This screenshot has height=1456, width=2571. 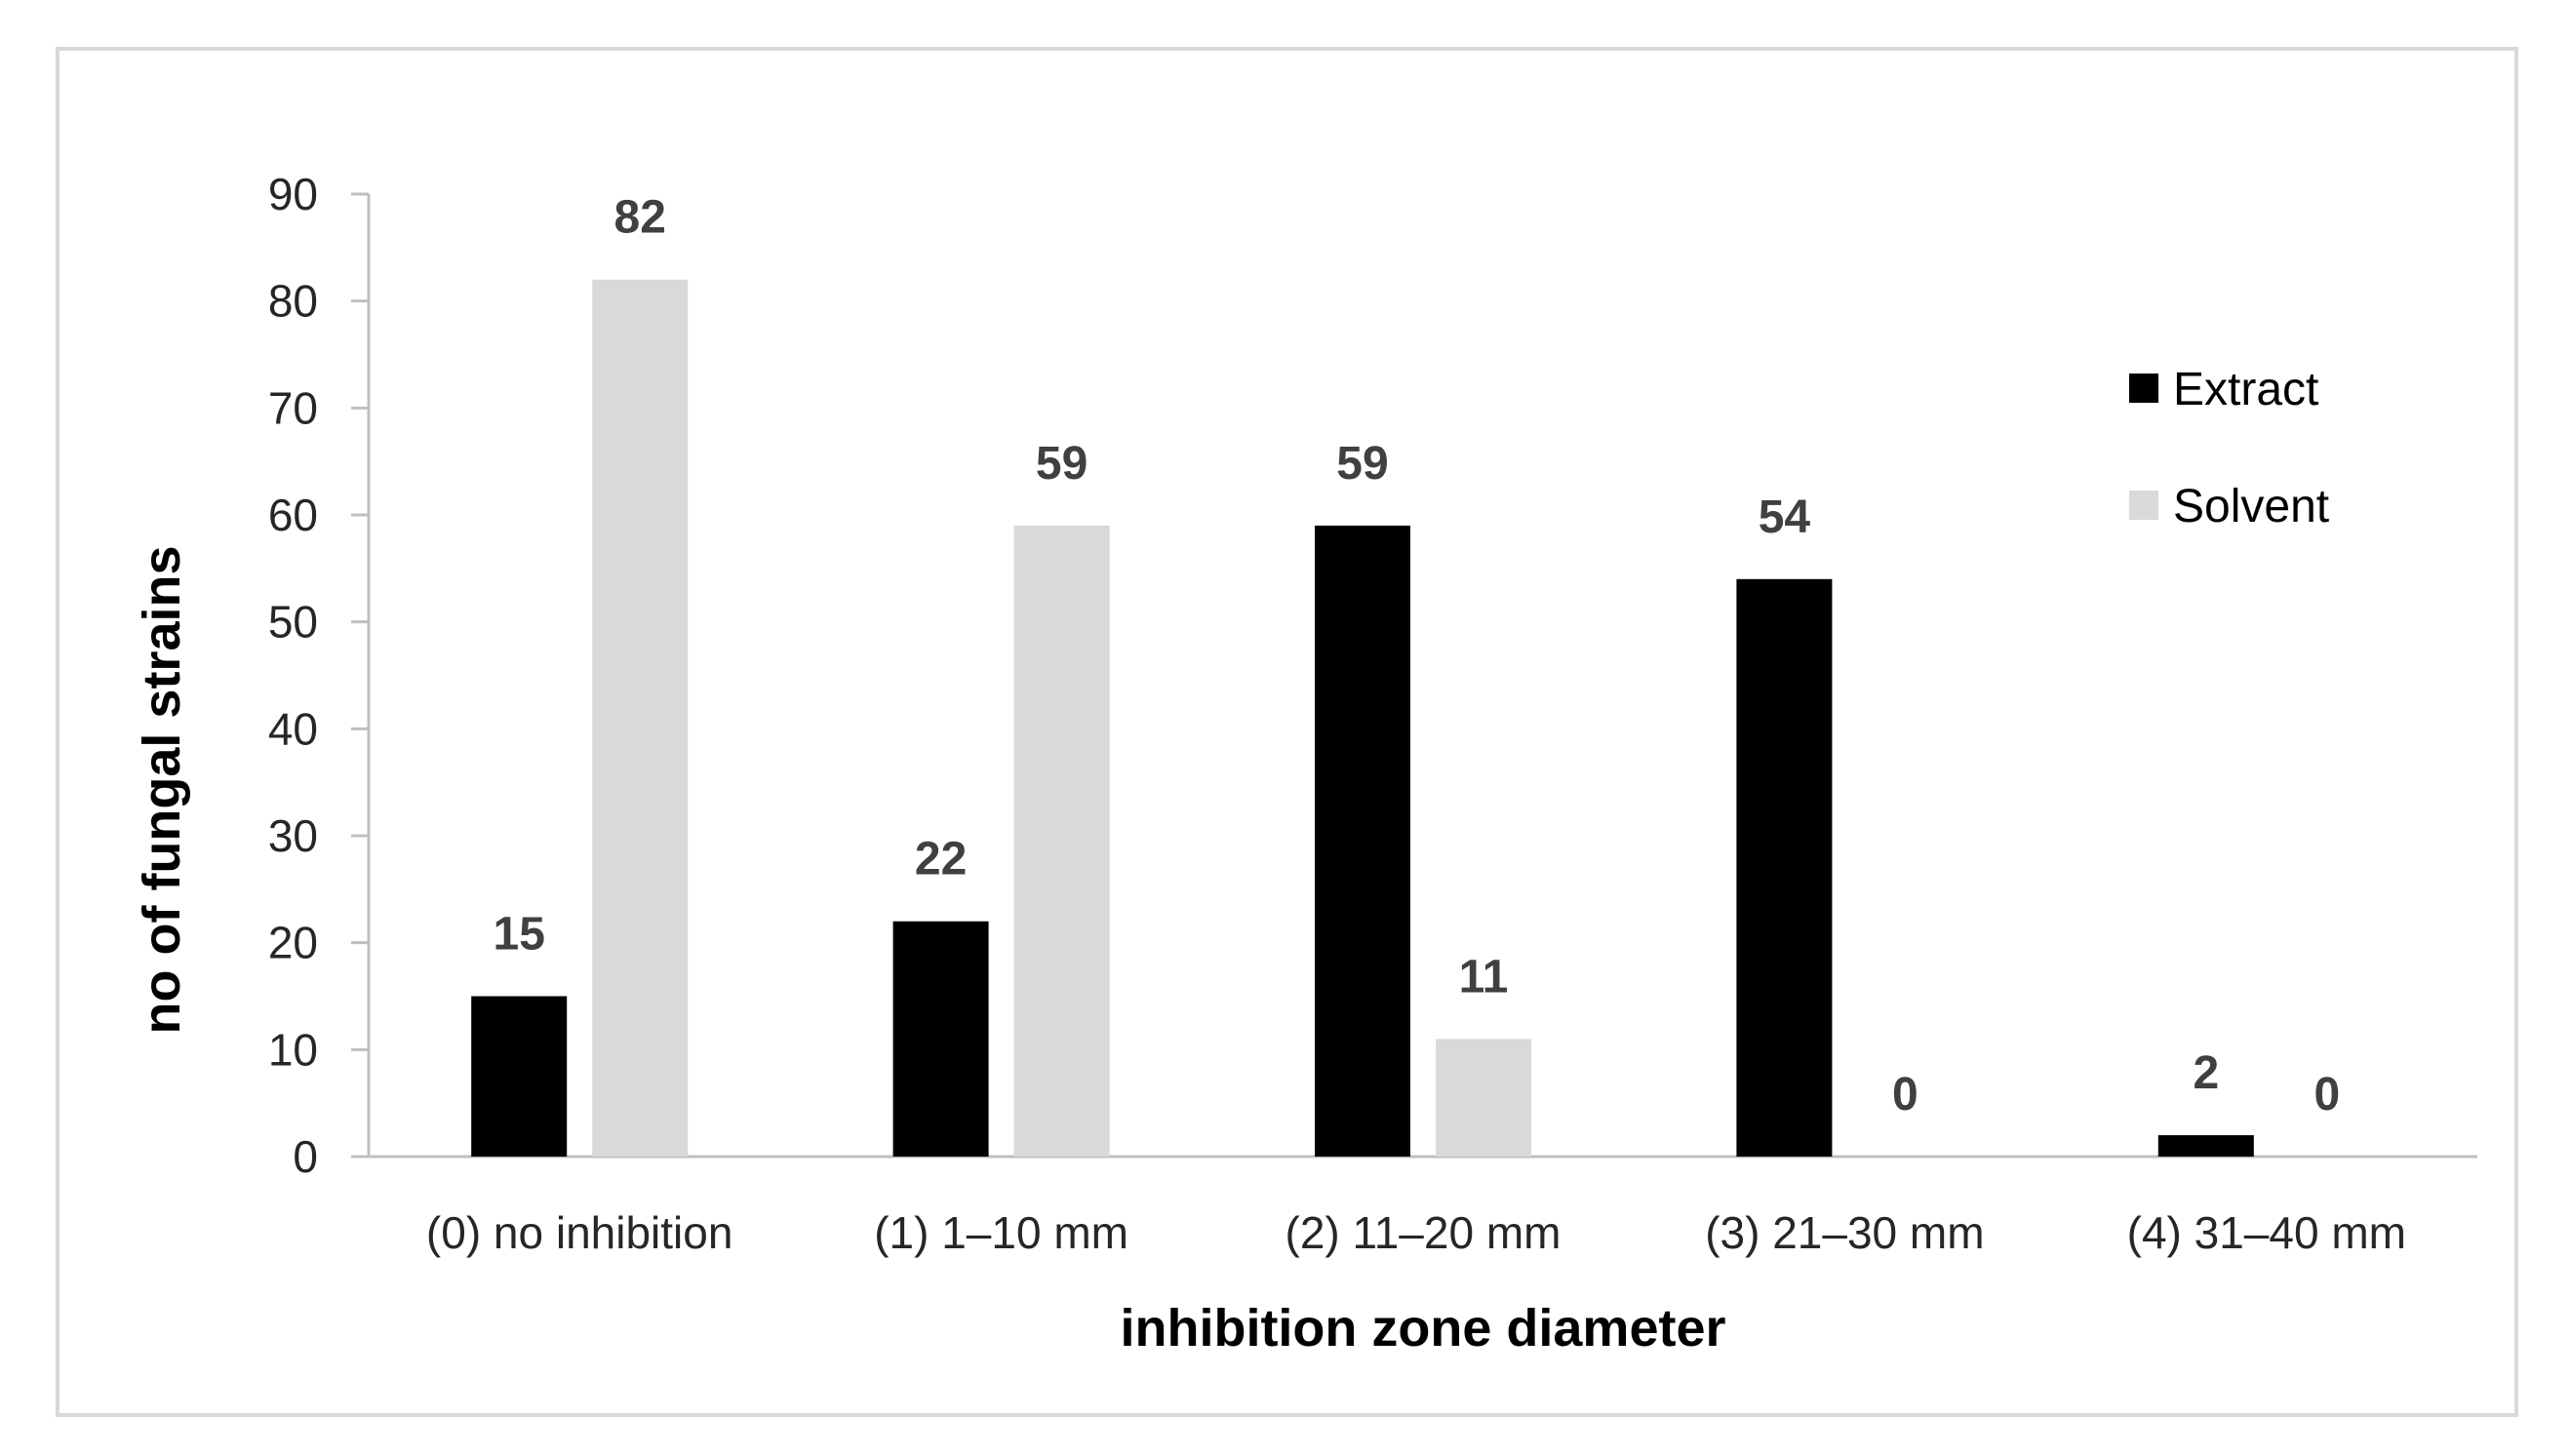 I want to click on y-tick-label: 90, so click(x=293, y=194).